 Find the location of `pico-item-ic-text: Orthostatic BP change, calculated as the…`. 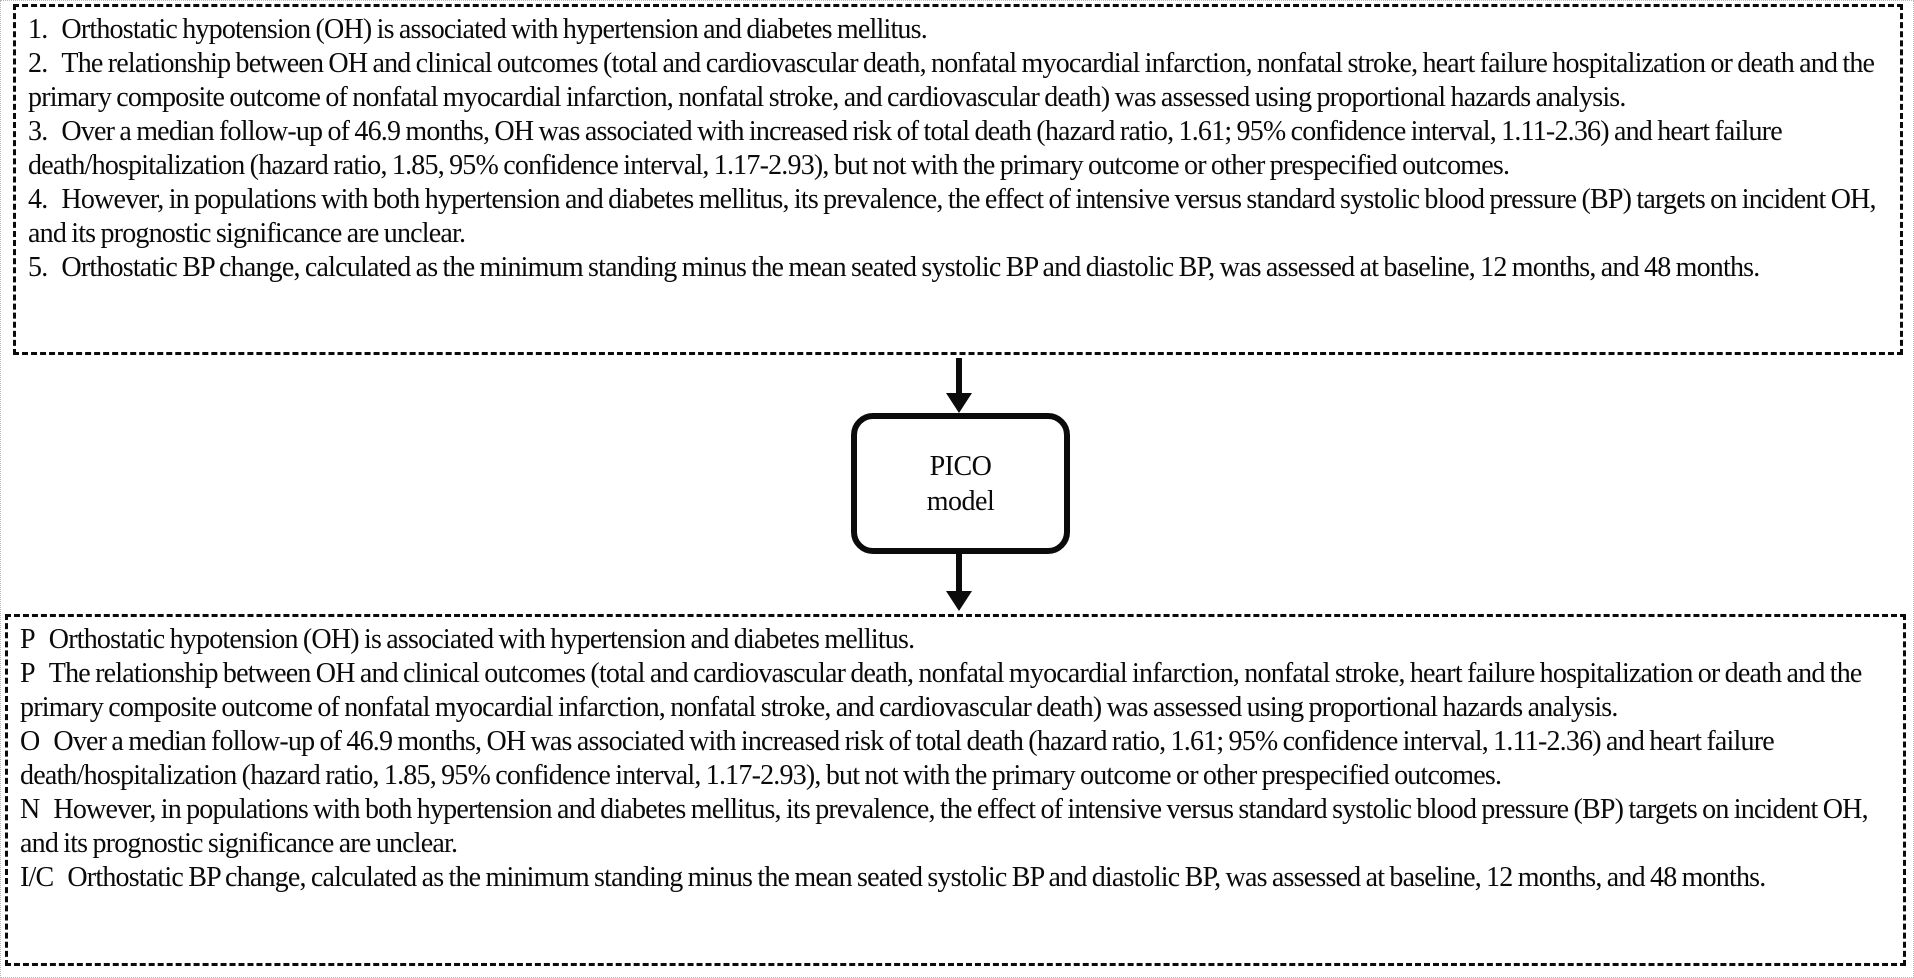

pico-item-ic-text: Orthostatic BP change, calculated as the… is located at coordinates (916, 877).